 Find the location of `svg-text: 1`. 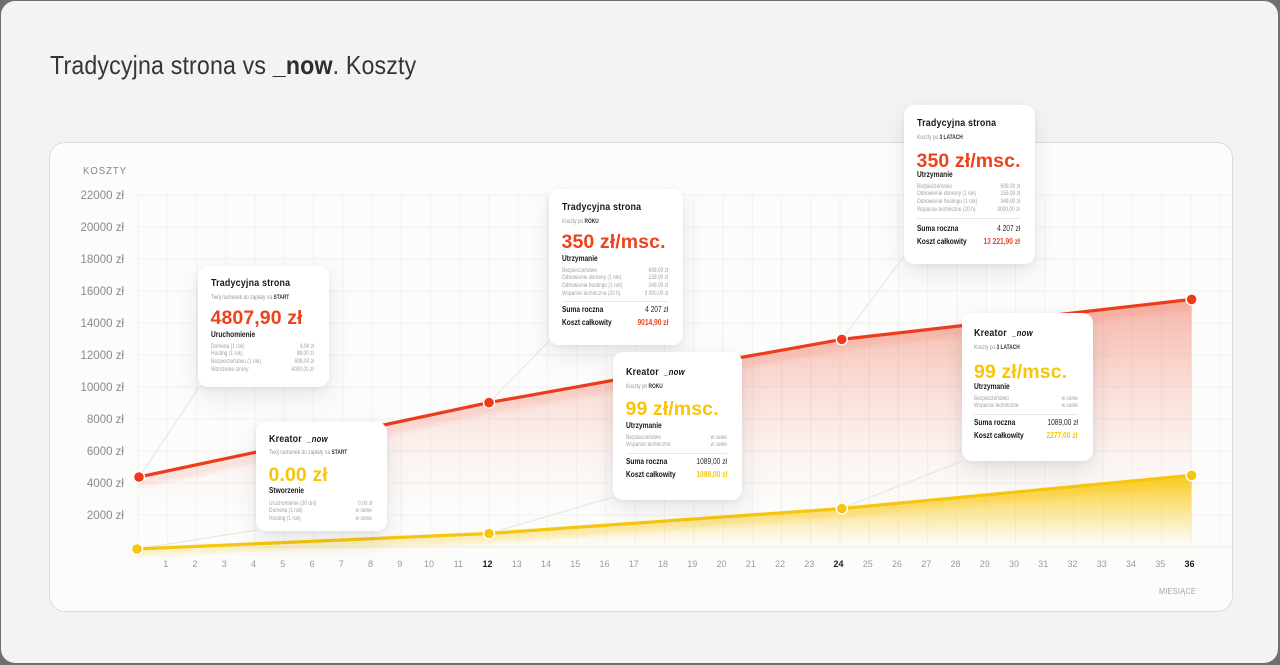

svg-text: 1 is located at coordinates (165, 564).